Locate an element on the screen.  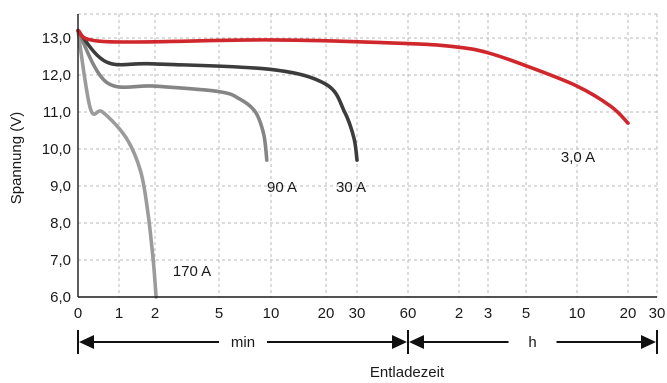
y-tick-label: 13,0 is located at coordinates (56, 38).